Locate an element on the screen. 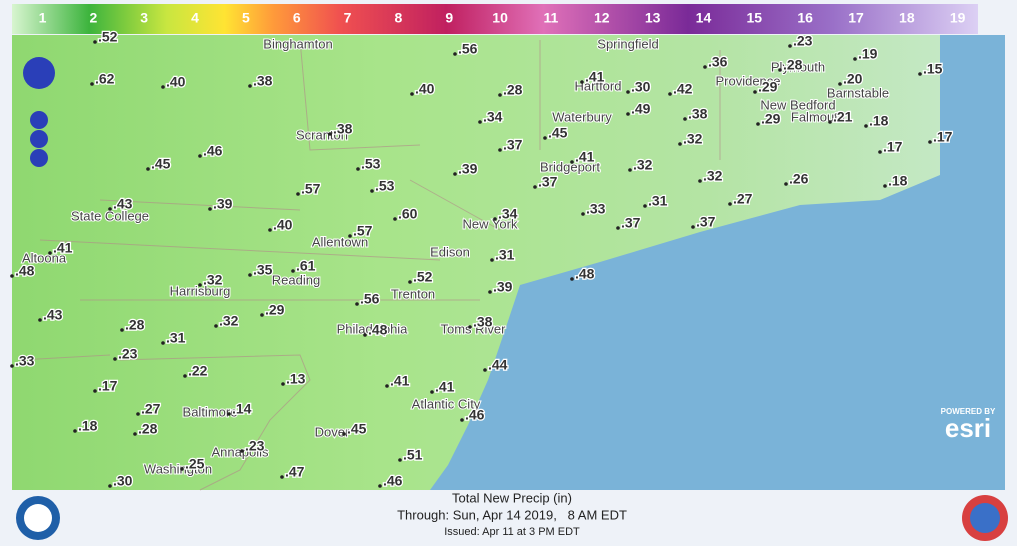 This screenshot has height=546, width=1017. city-label: New York is located at coordinates (490, 223).